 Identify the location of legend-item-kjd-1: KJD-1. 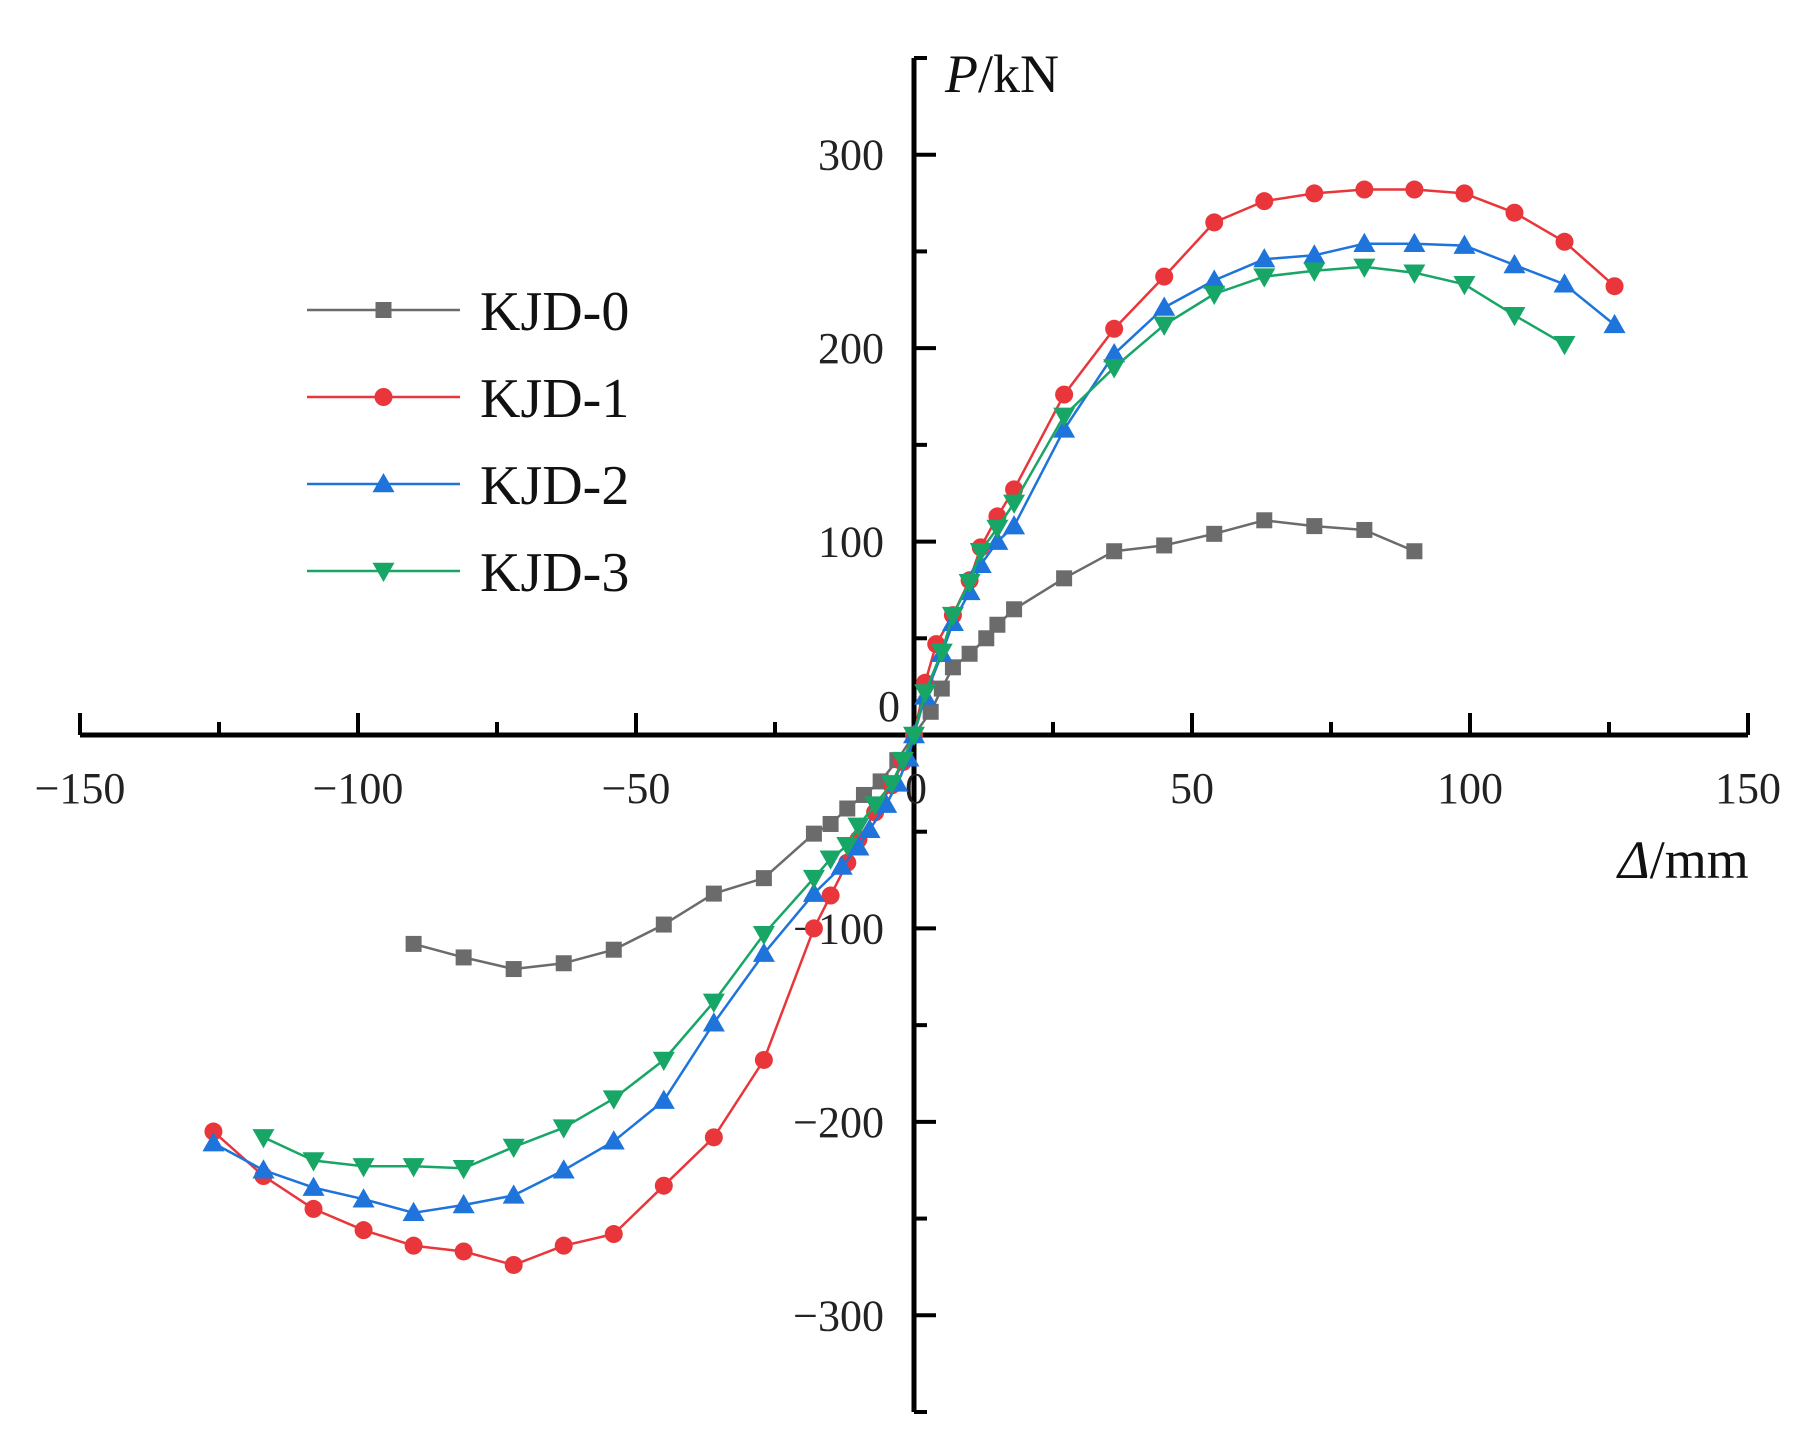
(468, 399).